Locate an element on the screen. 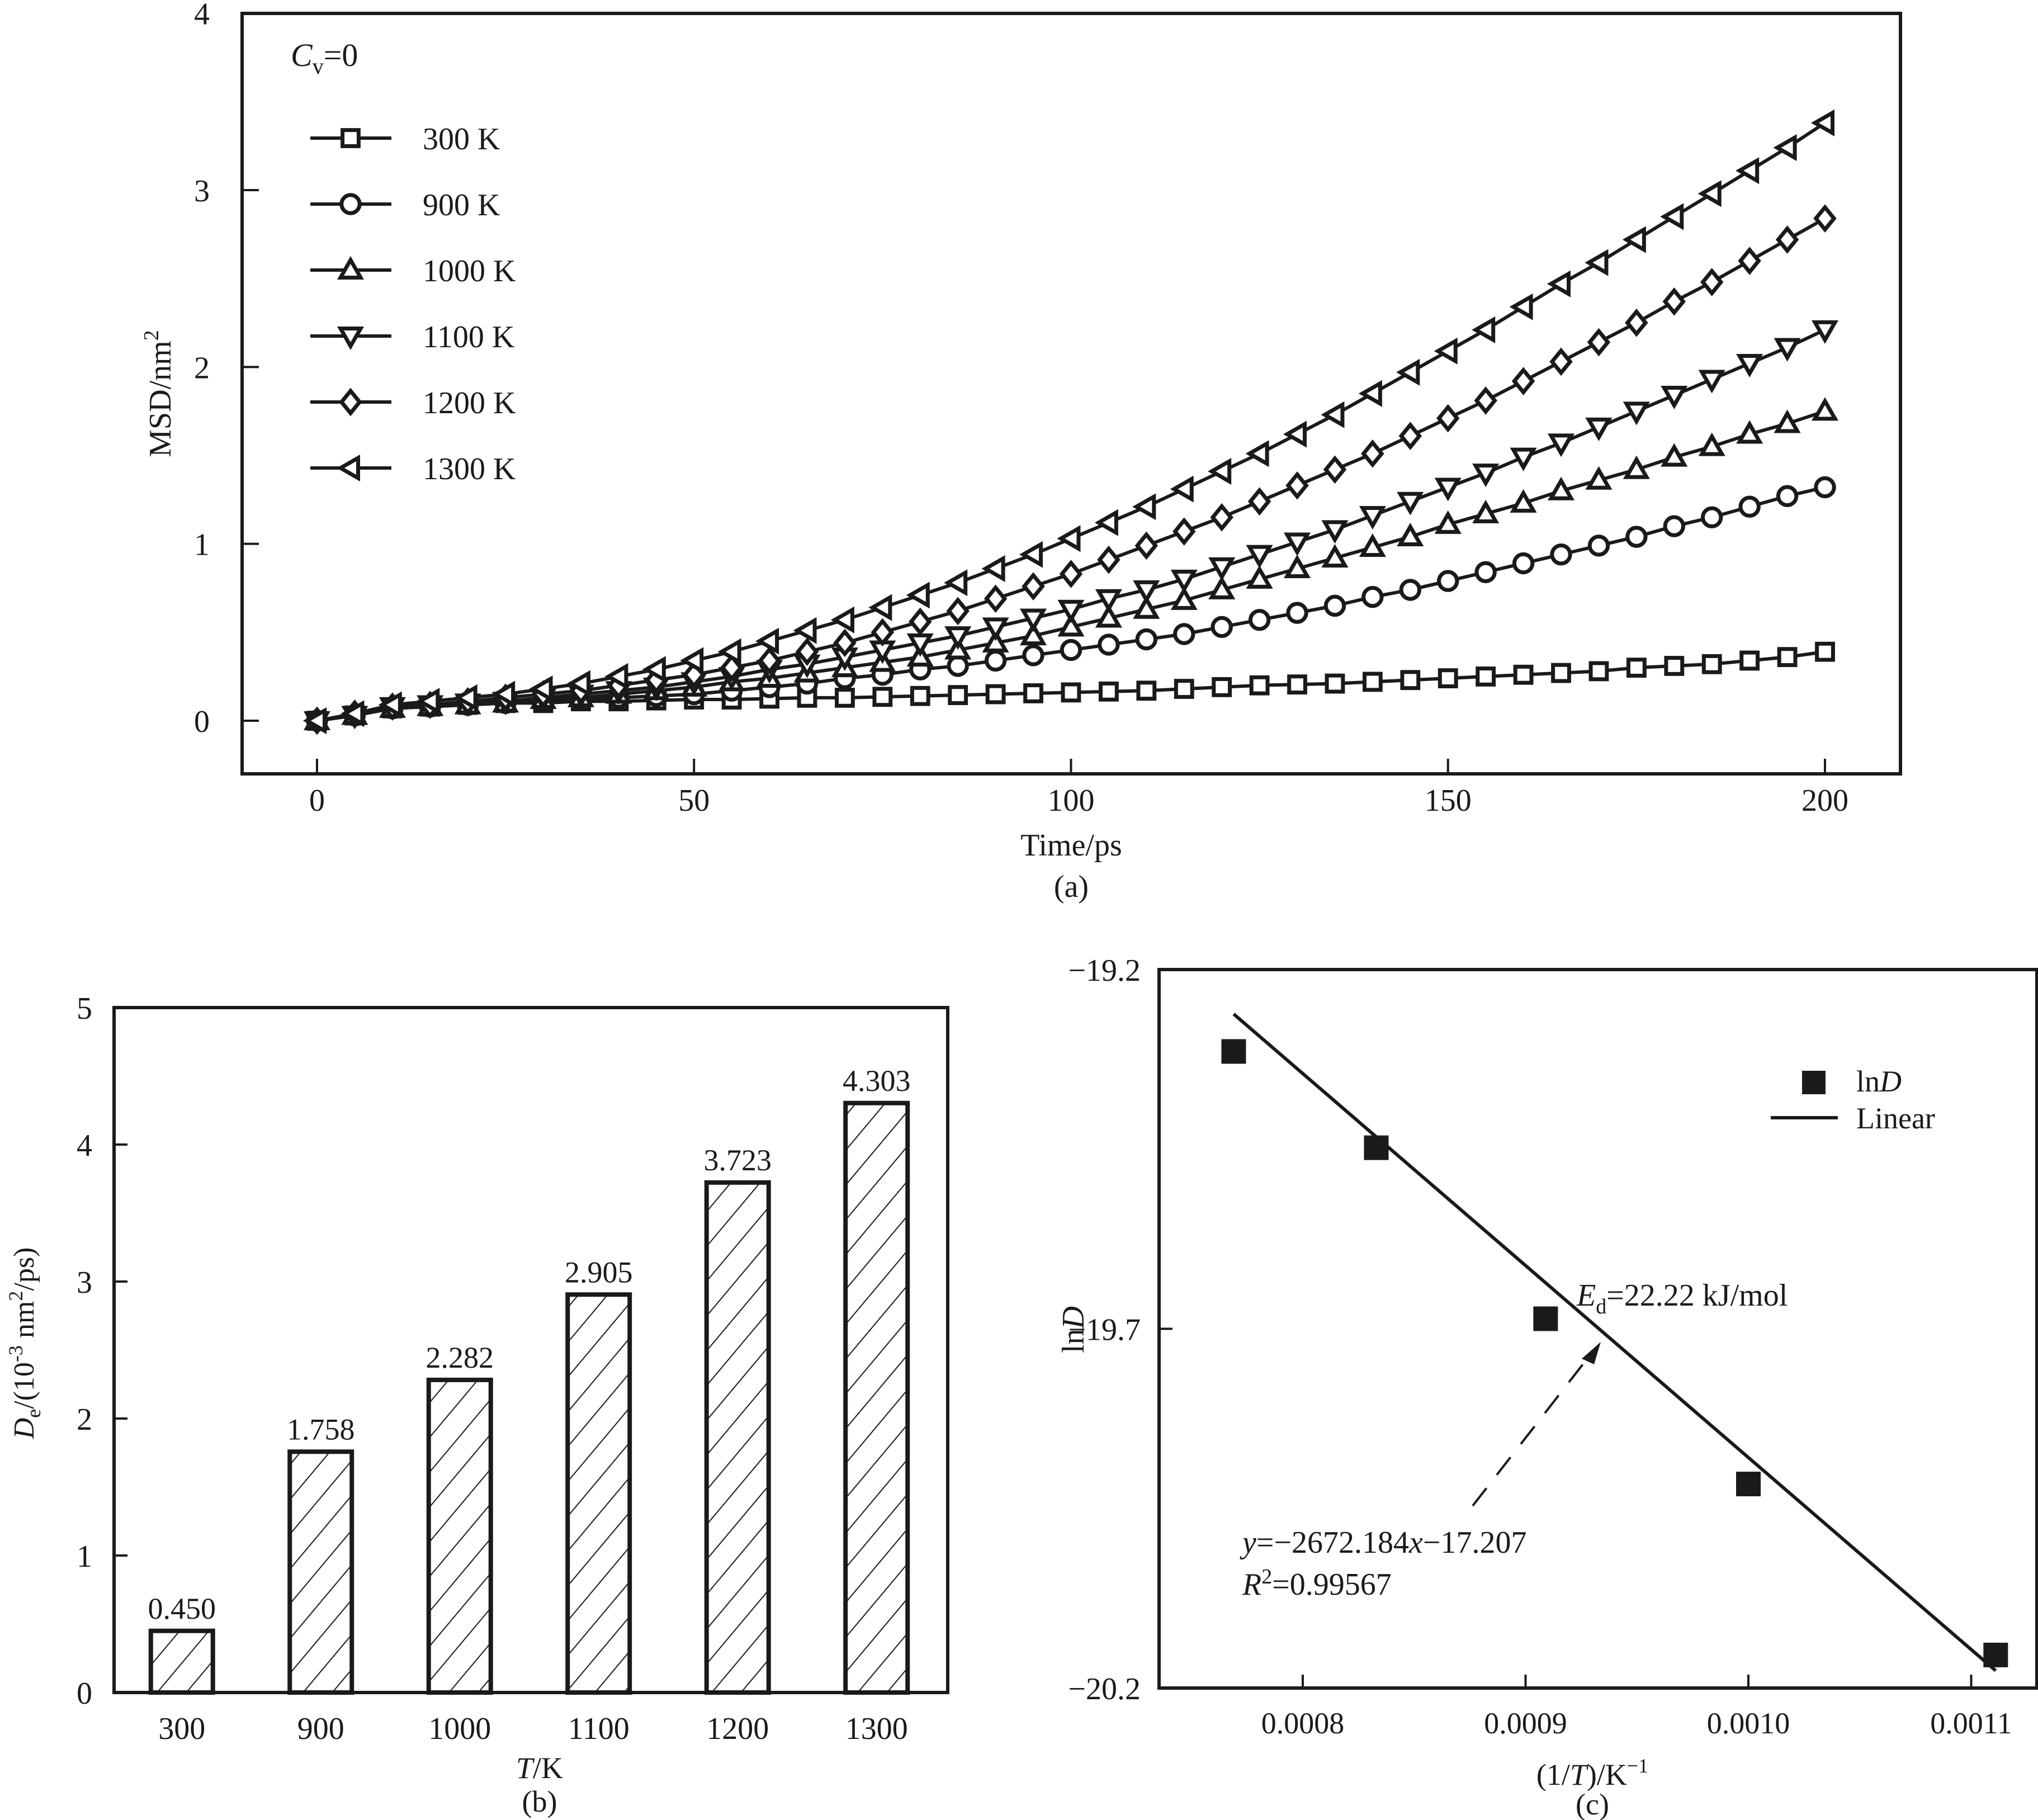 The height and width of the screenshot is (1820, 2038). data-point-lnD is located at coordinates (1995, 1654).